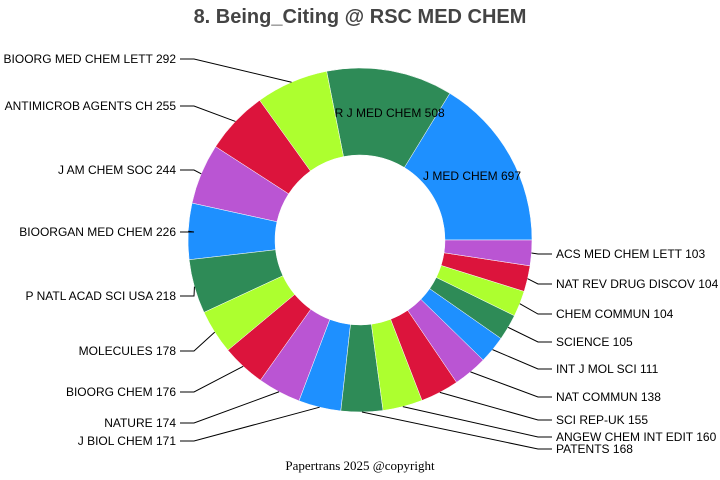 This screenshot has width=720, height=480. What do you see at coordinates (636, 437) in the screenshot?
I see `slice-label: ANGEW CHEM INT EDIT 160` at bounding box center [636, 437].